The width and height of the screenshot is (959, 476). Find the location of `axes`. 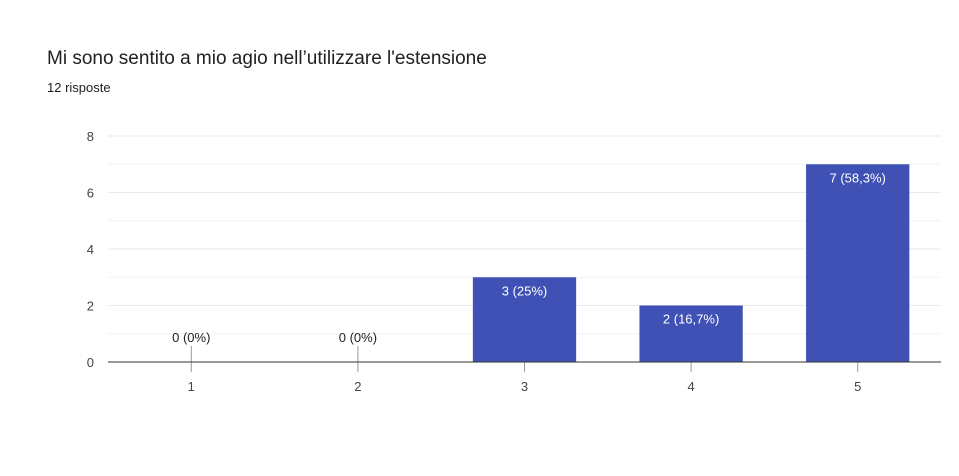

axes is located at coordinates (524, 359).